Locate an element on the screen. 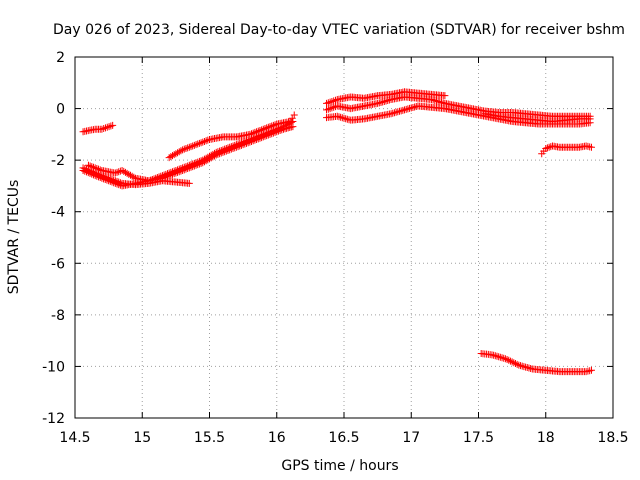  series-track-e is located at coordinates (231, 136).